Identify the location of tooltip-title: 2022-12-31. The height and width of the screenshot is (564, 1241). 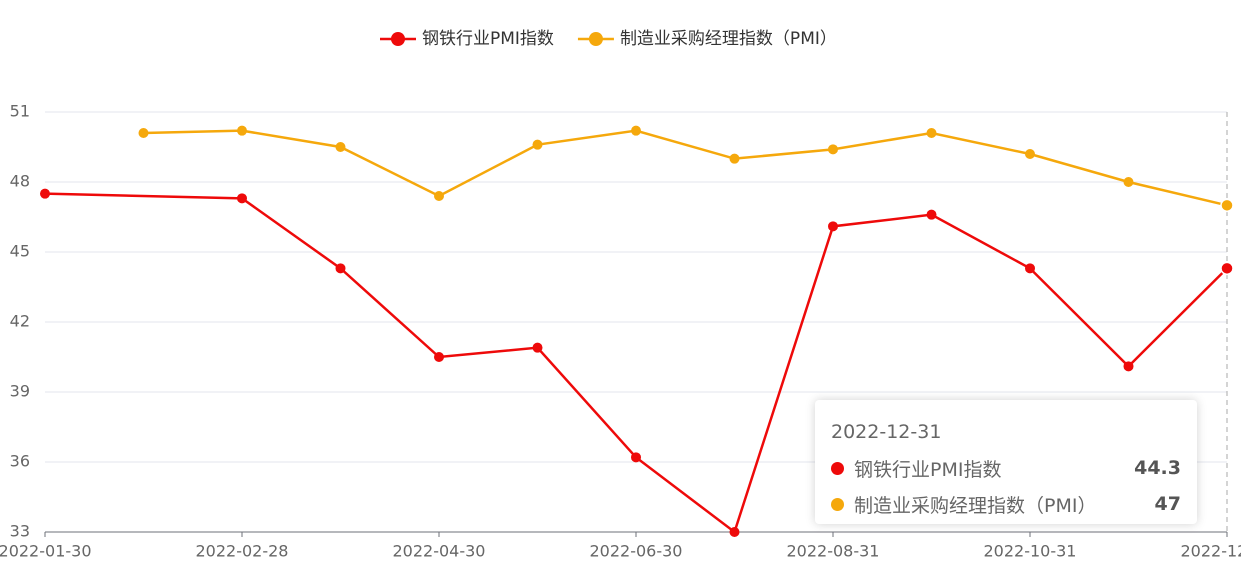
(886, 432).